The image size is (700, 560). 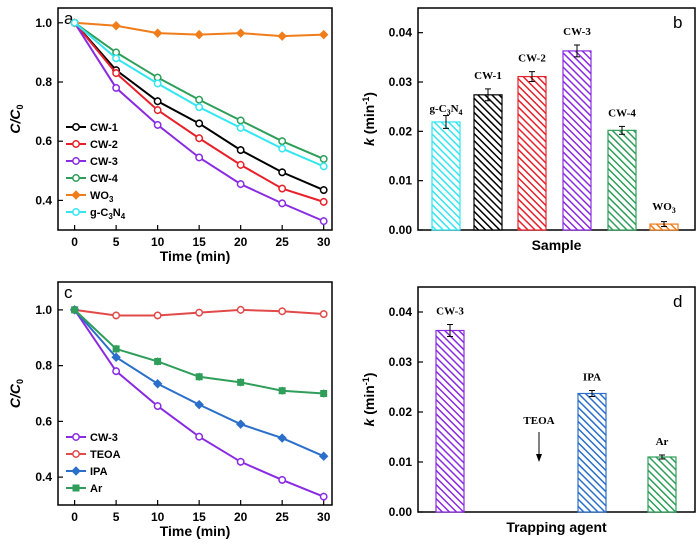 I want to click on bar-label-IPA: IPA, so click(x=592, y=378).